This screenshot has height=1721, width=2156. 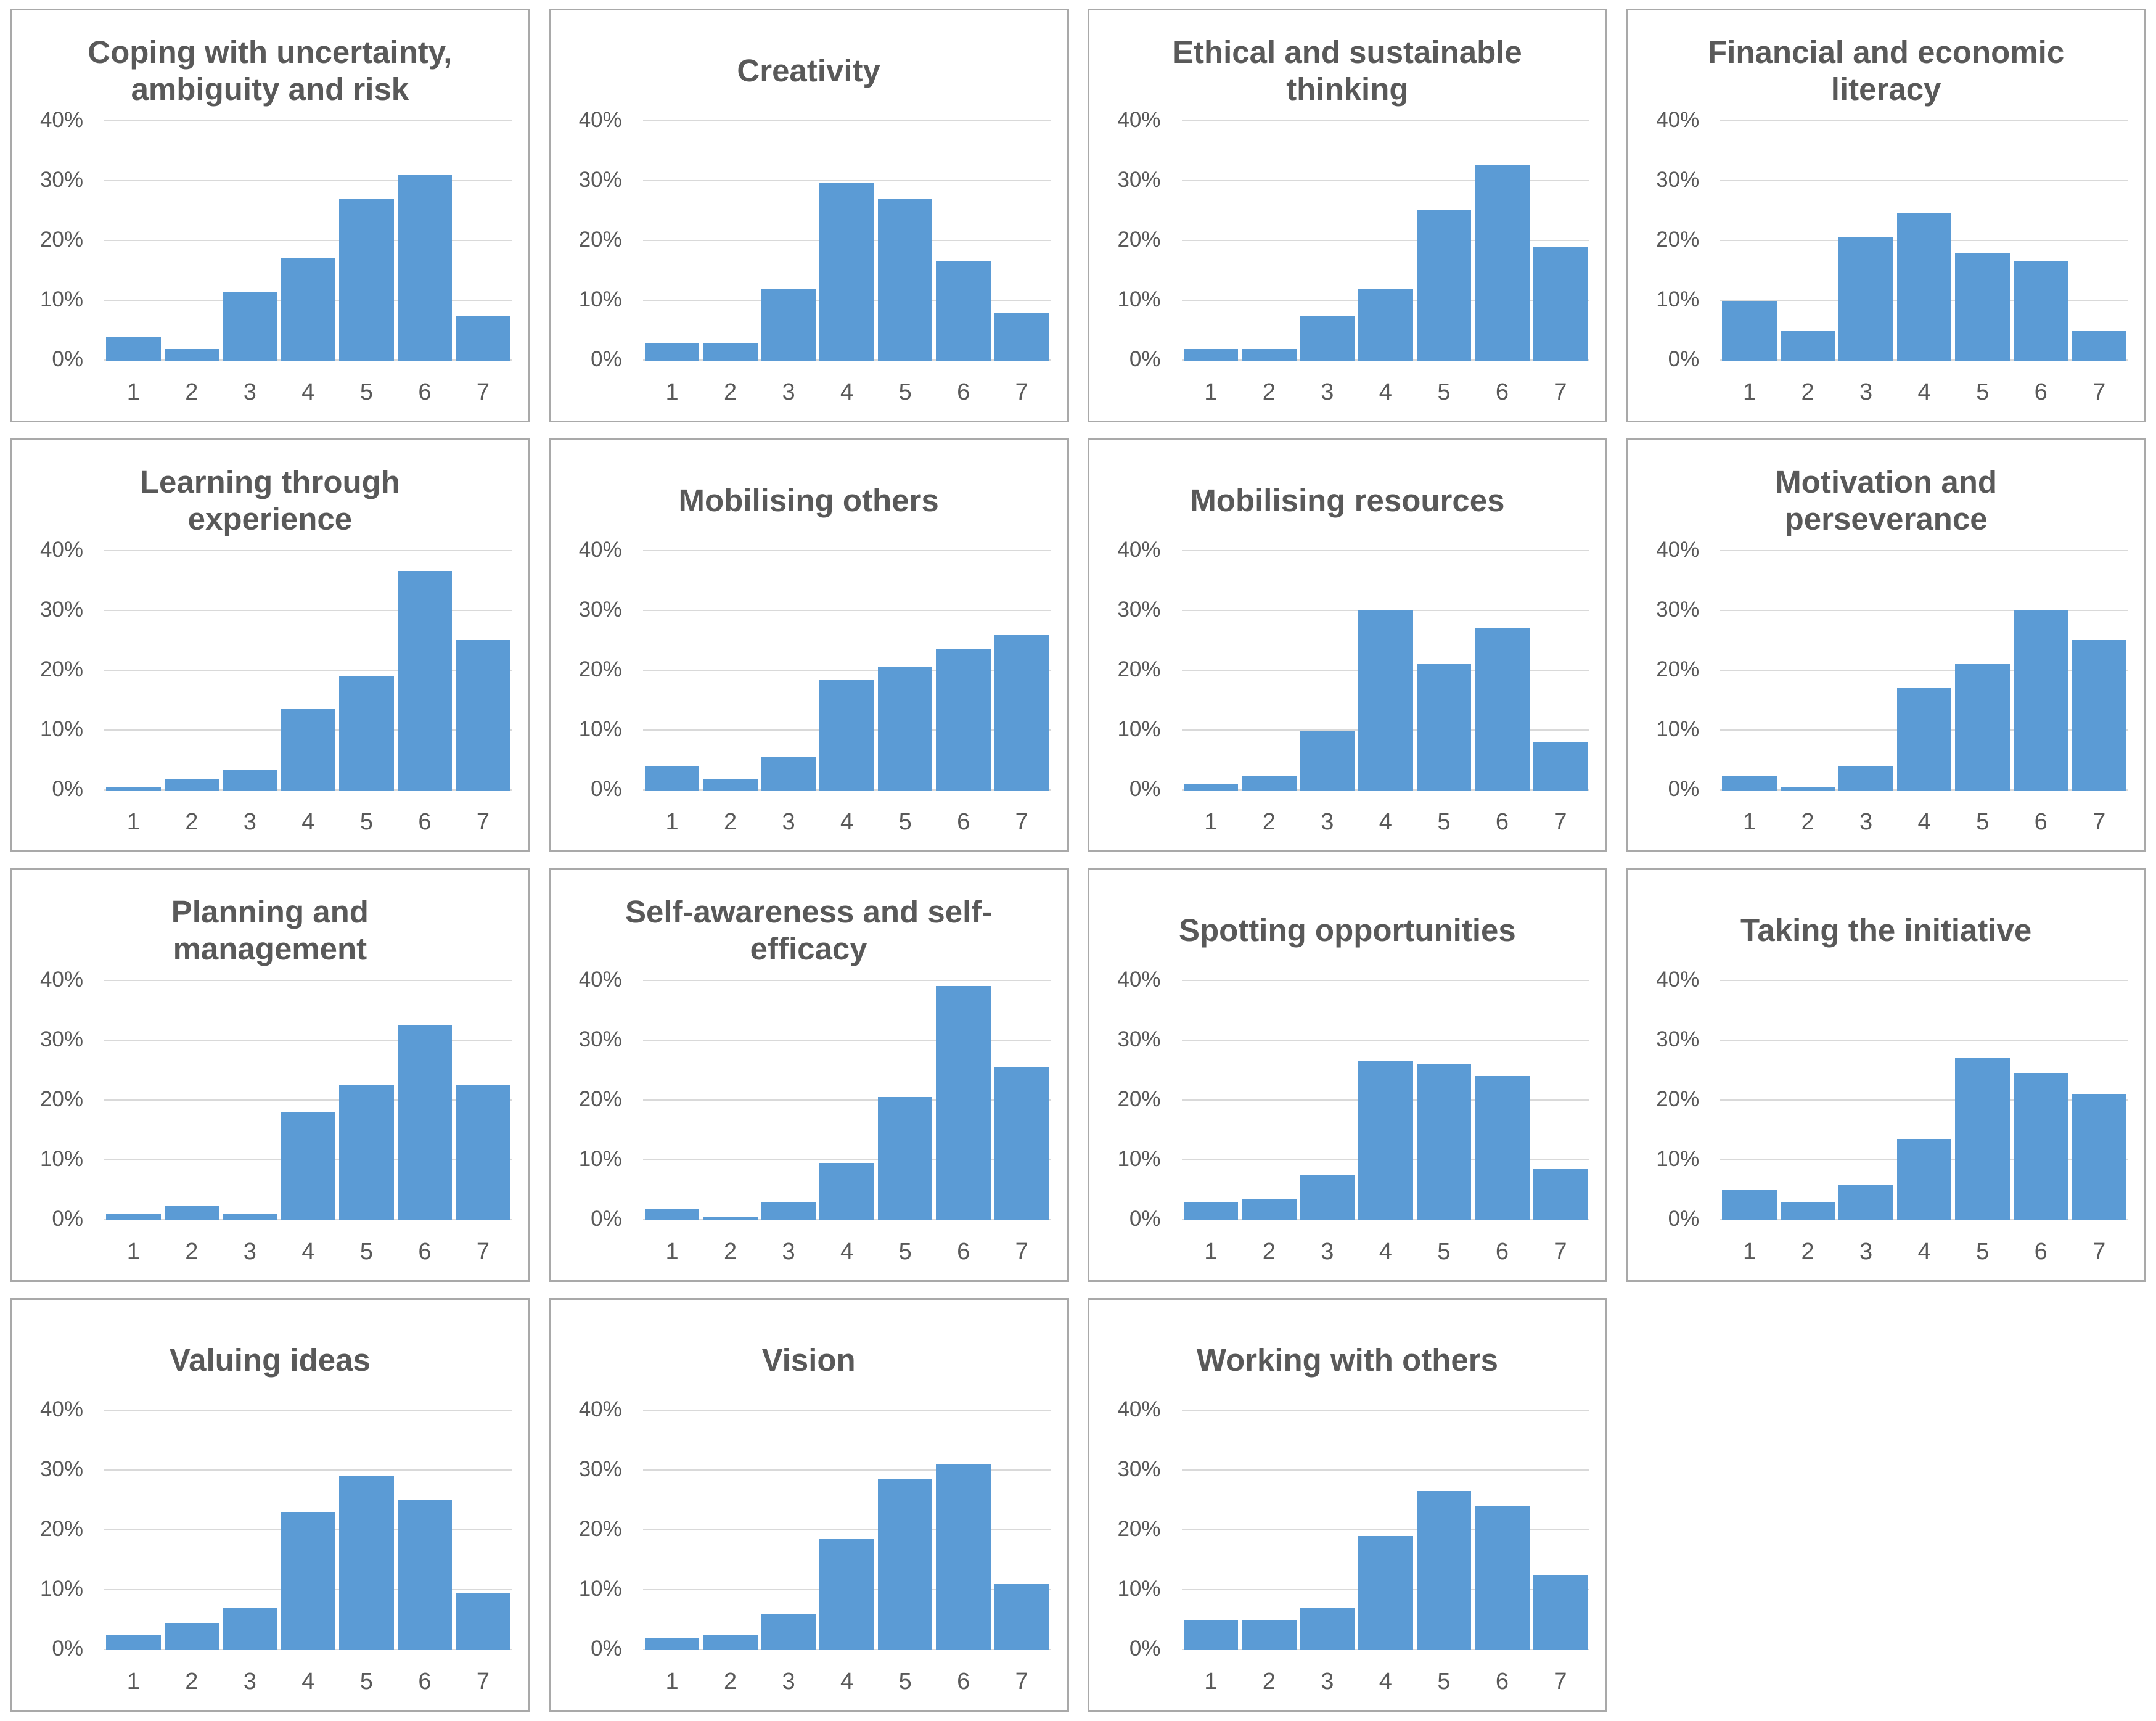 I want to click on y-axis-labels: 40% 30% 20% 10% 0%, so click(x=591, y=1099).